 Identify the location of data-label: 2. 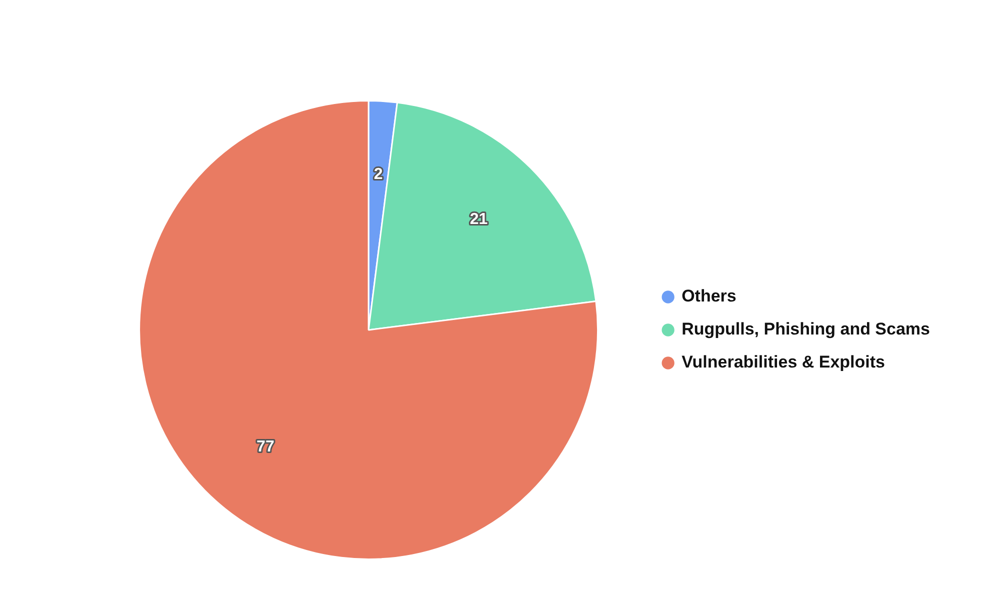
(378, 174).